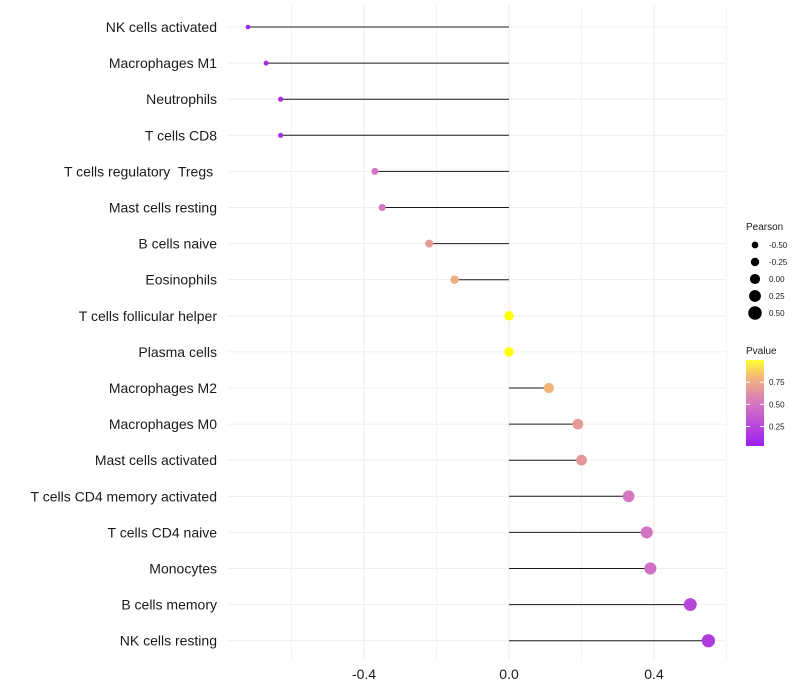 The width and height of the screenshot is (800, 700). Describe the element at coordinates (777, 279) in the screenshot. I see `pearson-legend-label: 0.00` at that location.